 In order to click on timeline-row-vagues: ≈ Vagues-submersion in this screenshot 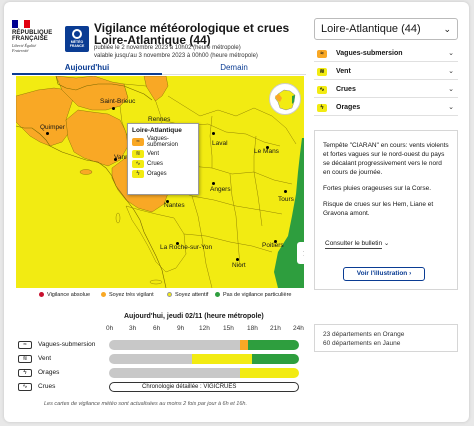, I will do `click(163, 346)`.